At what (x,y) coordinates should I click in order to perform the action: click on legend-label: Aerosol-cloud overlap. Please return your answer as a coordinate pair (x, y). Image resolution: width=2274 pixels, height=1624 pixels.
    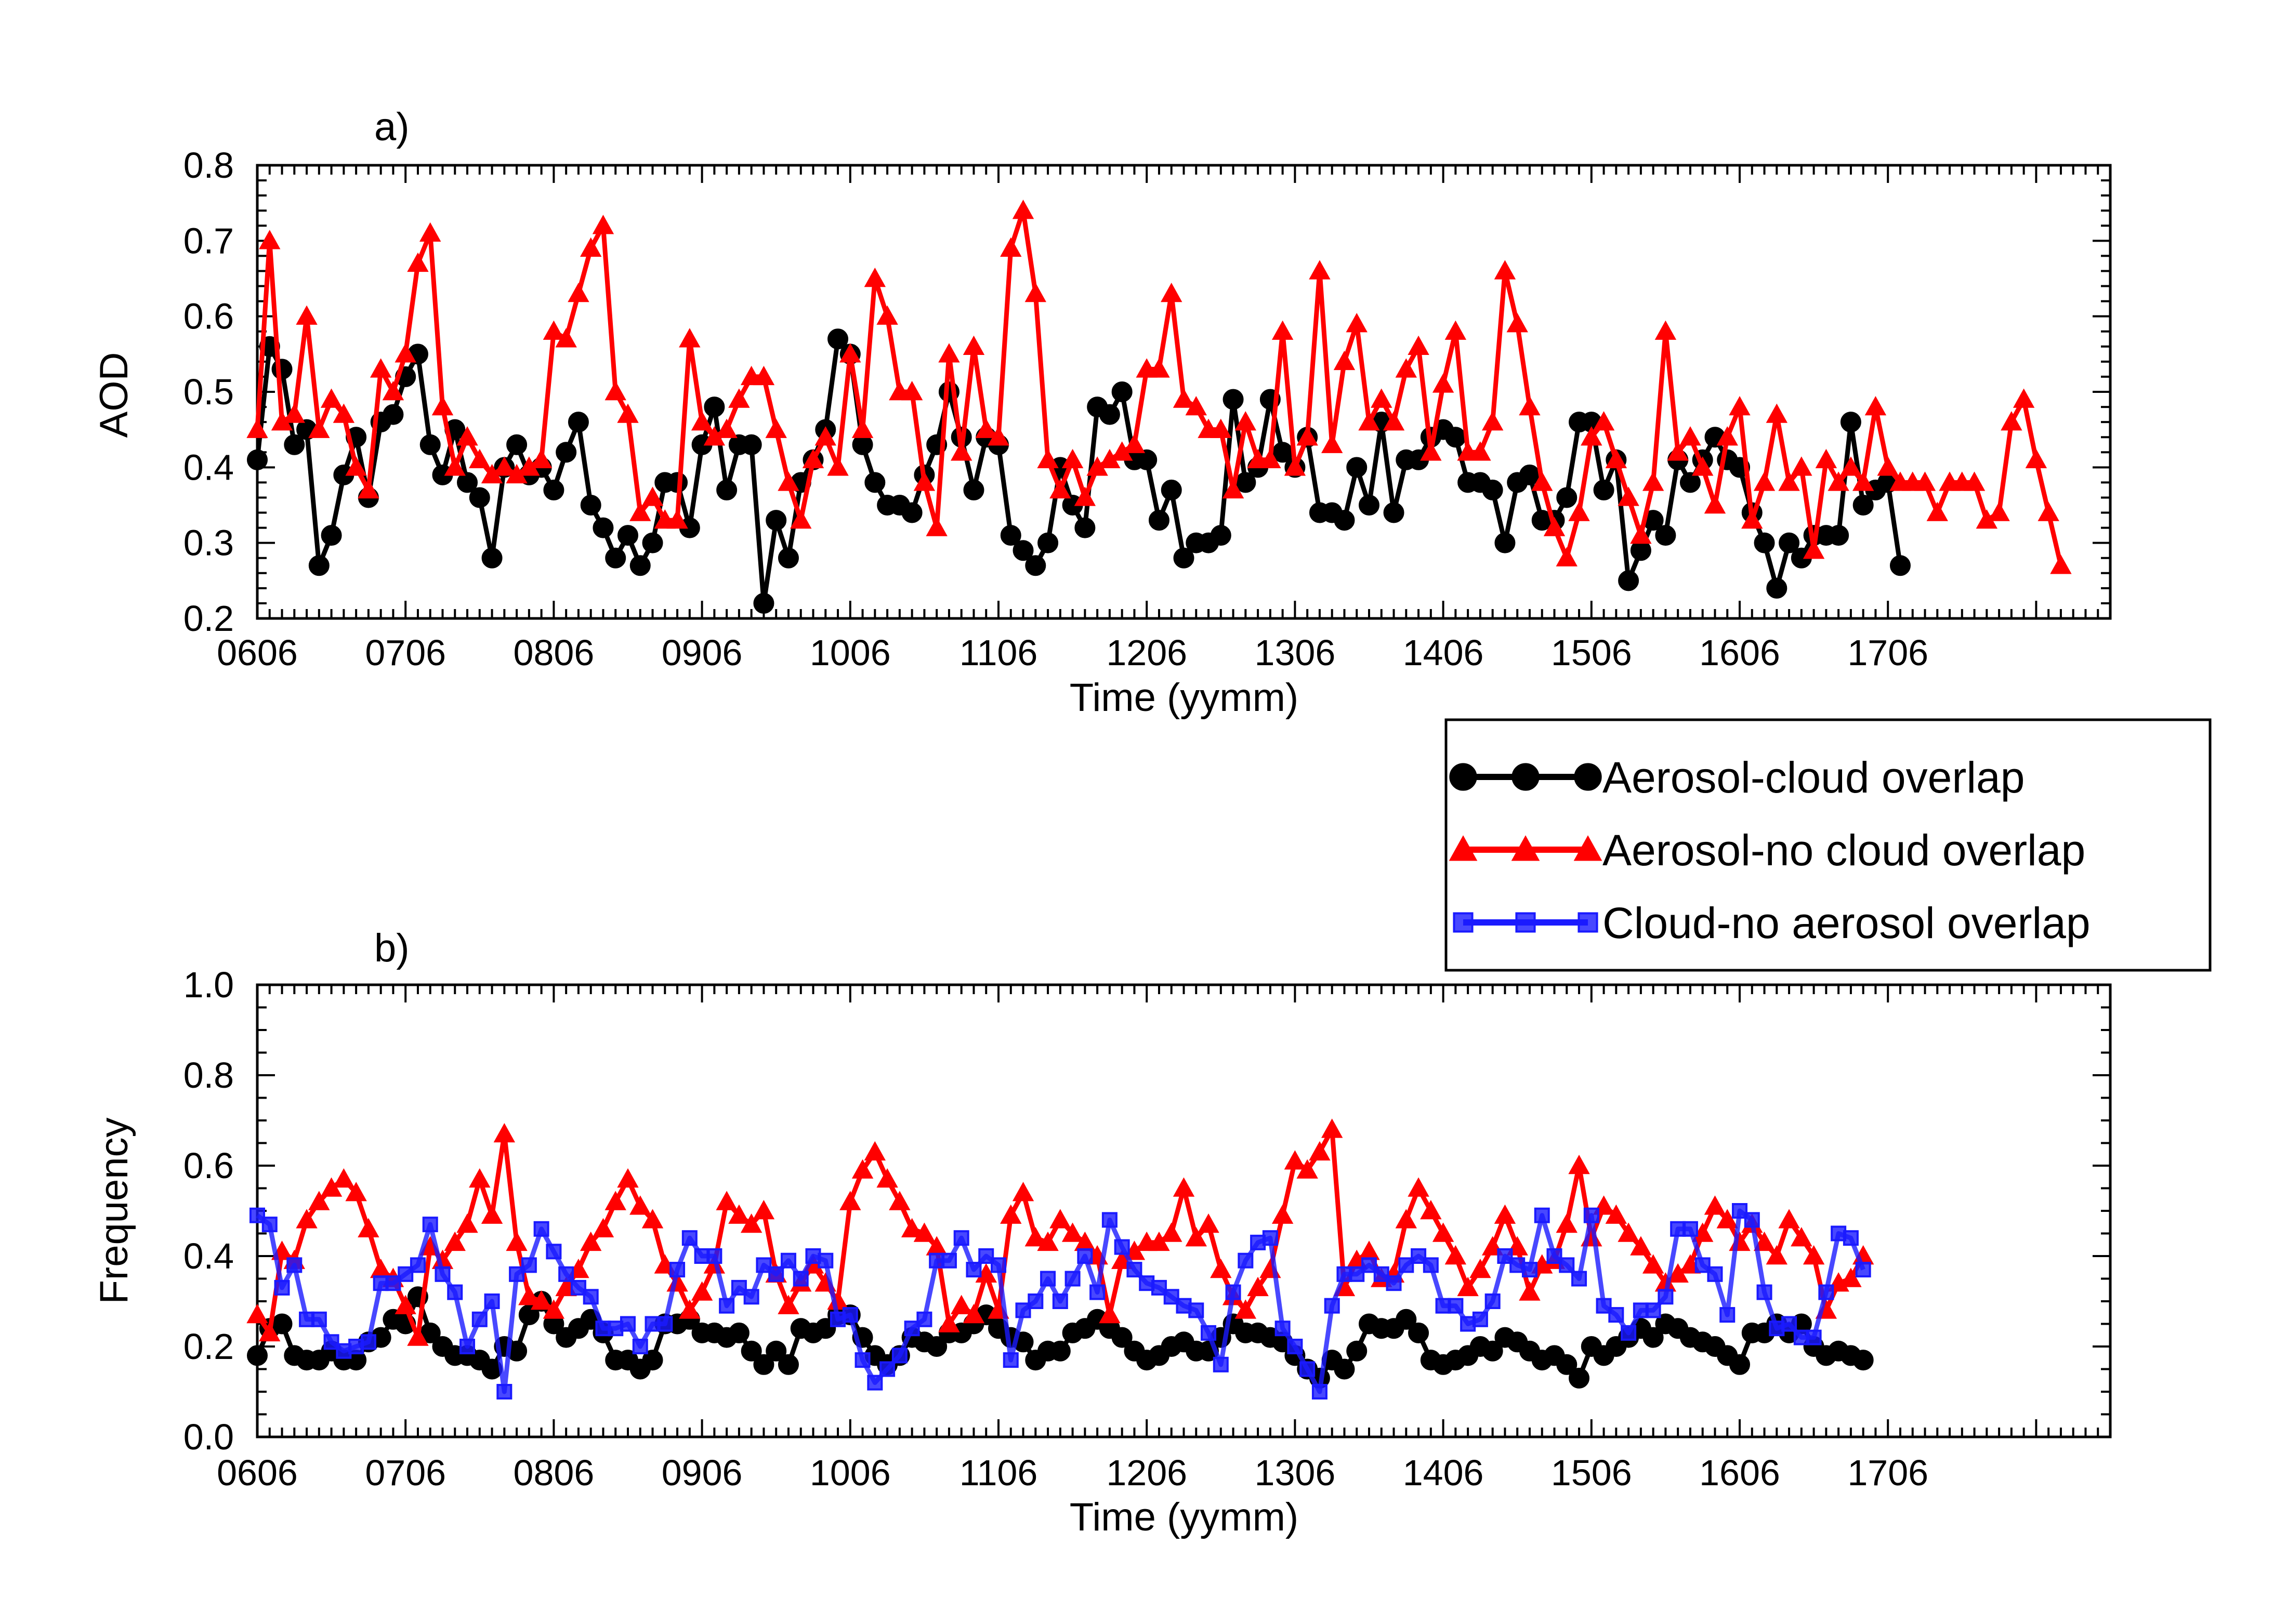
    Looking at the image, I should click on (1813, 777).